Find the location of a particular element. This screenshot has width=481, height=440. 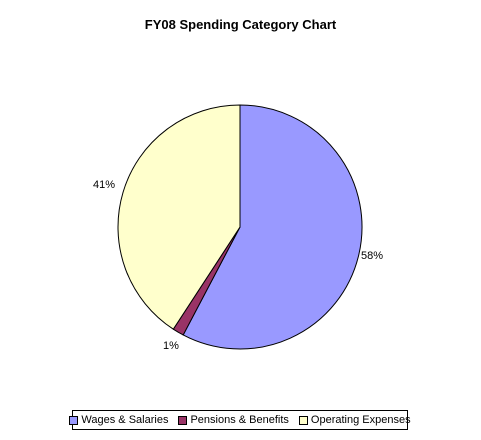

legend-swatch-operating is located at coordinates (303, 420).